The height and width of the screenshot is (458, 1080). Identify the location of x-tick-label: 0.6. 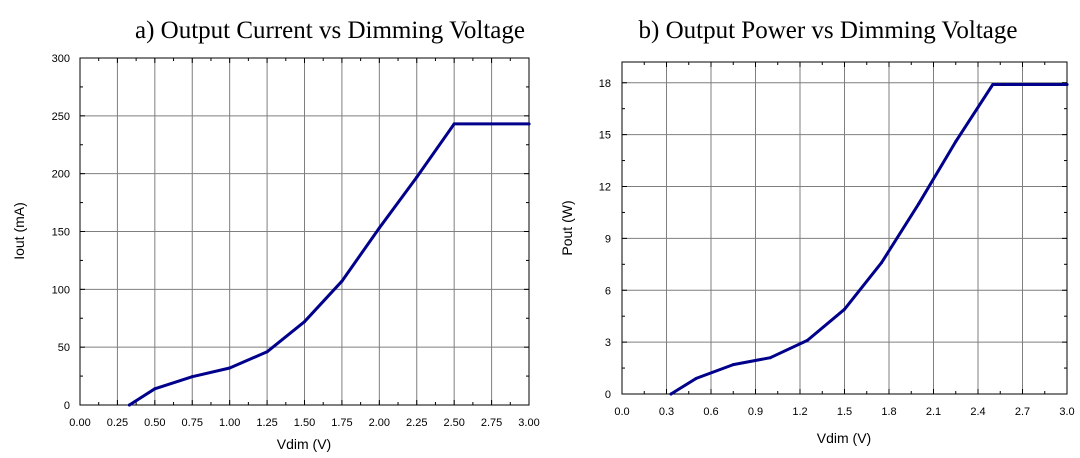
(710, 412).